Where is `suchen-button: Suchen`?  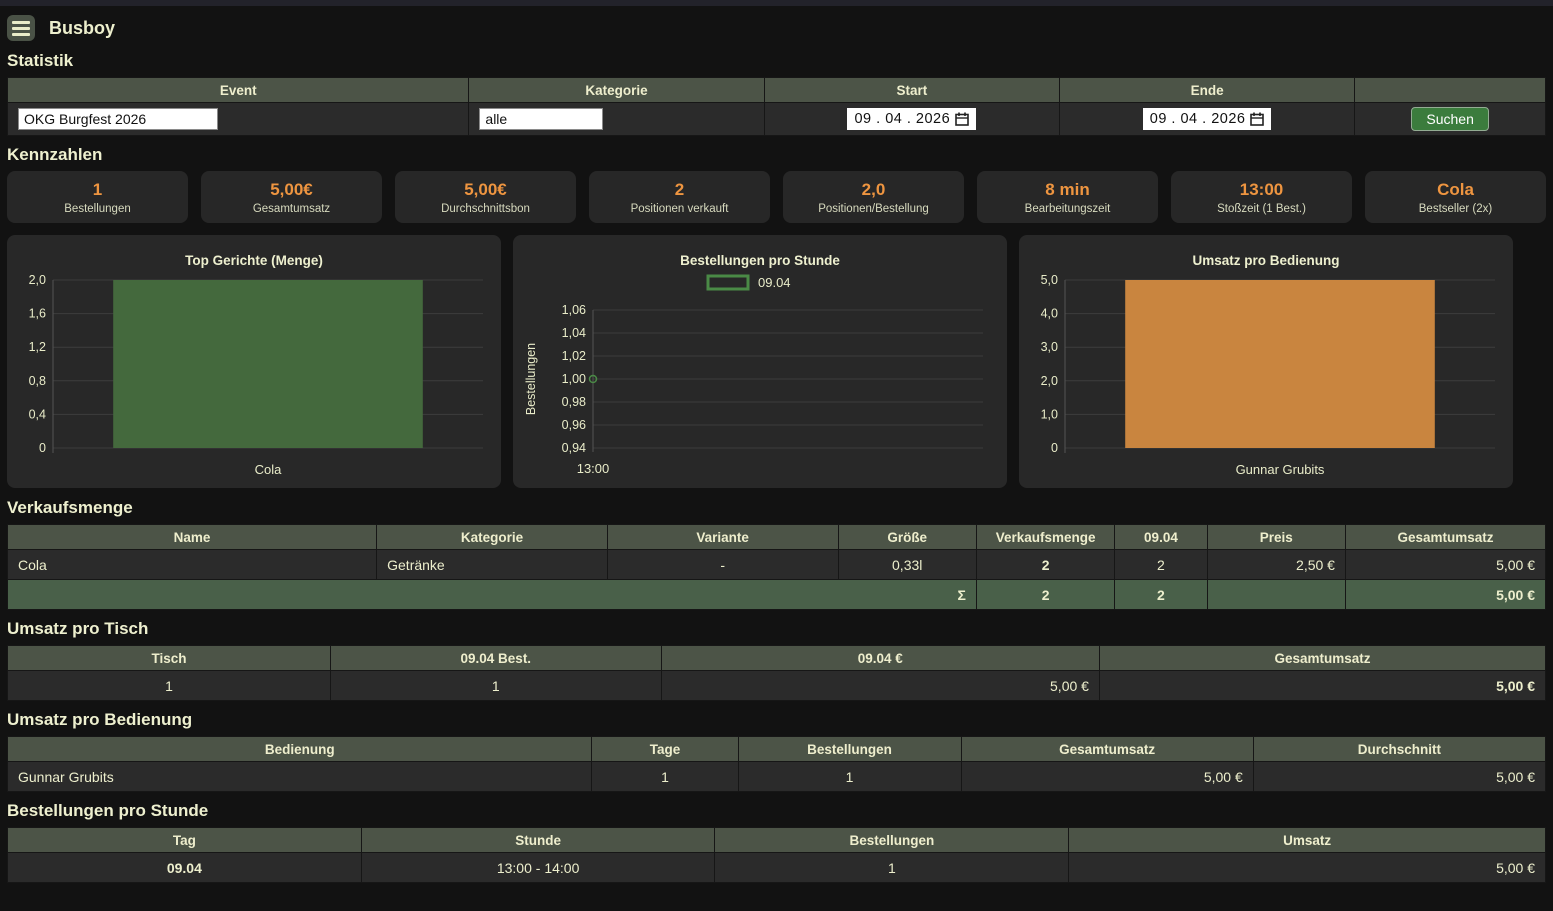
suchen-button: Suchen is located at coordinates (1450, 119).